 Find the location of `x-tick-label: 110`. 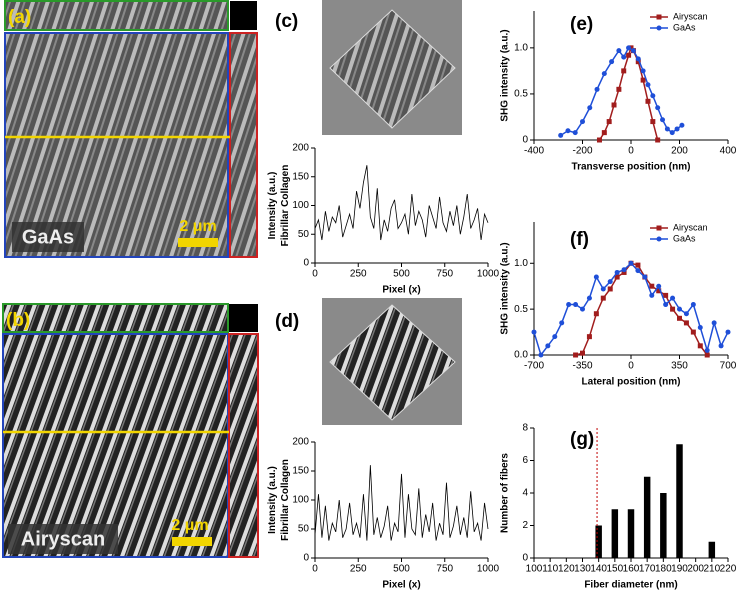

x-tick-label: 110 is located at coordinates (550, 569).